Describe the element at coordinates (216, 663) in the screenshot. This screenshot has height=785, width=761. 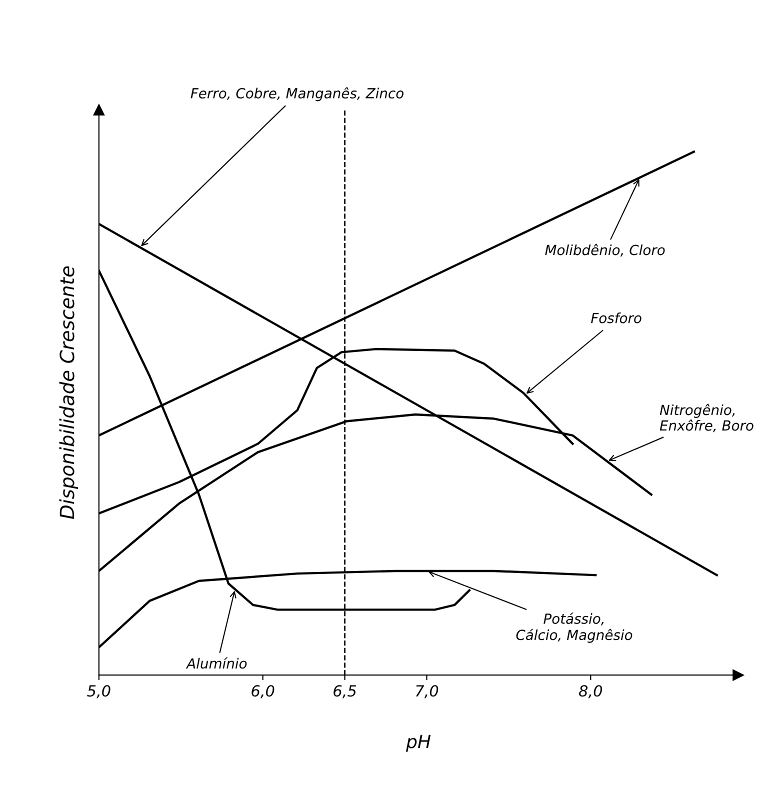
I see `text: Alumínio` at that location.